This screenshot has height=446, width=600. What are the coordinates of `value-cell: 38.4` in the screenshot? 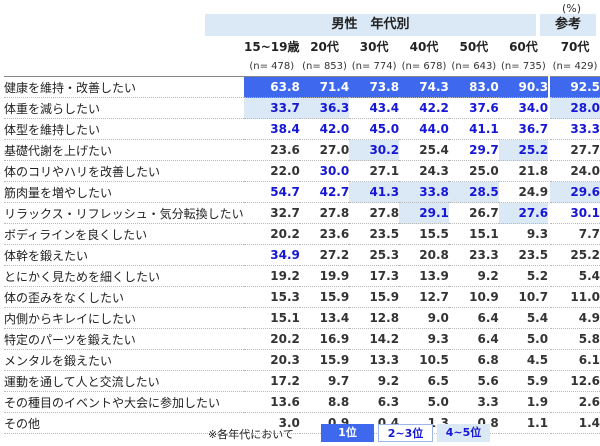 It's located at (271, 129).